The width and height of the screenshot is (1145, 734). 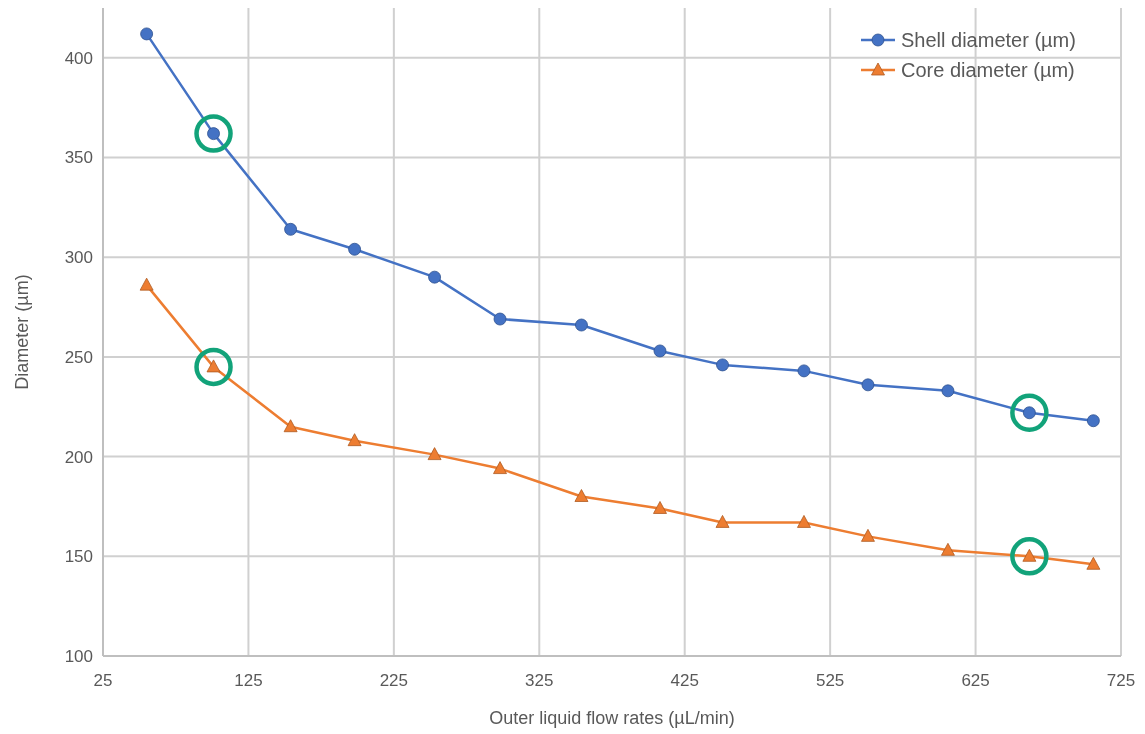 I want to click on y-tick-label: 350, so click(x=78, y=158).